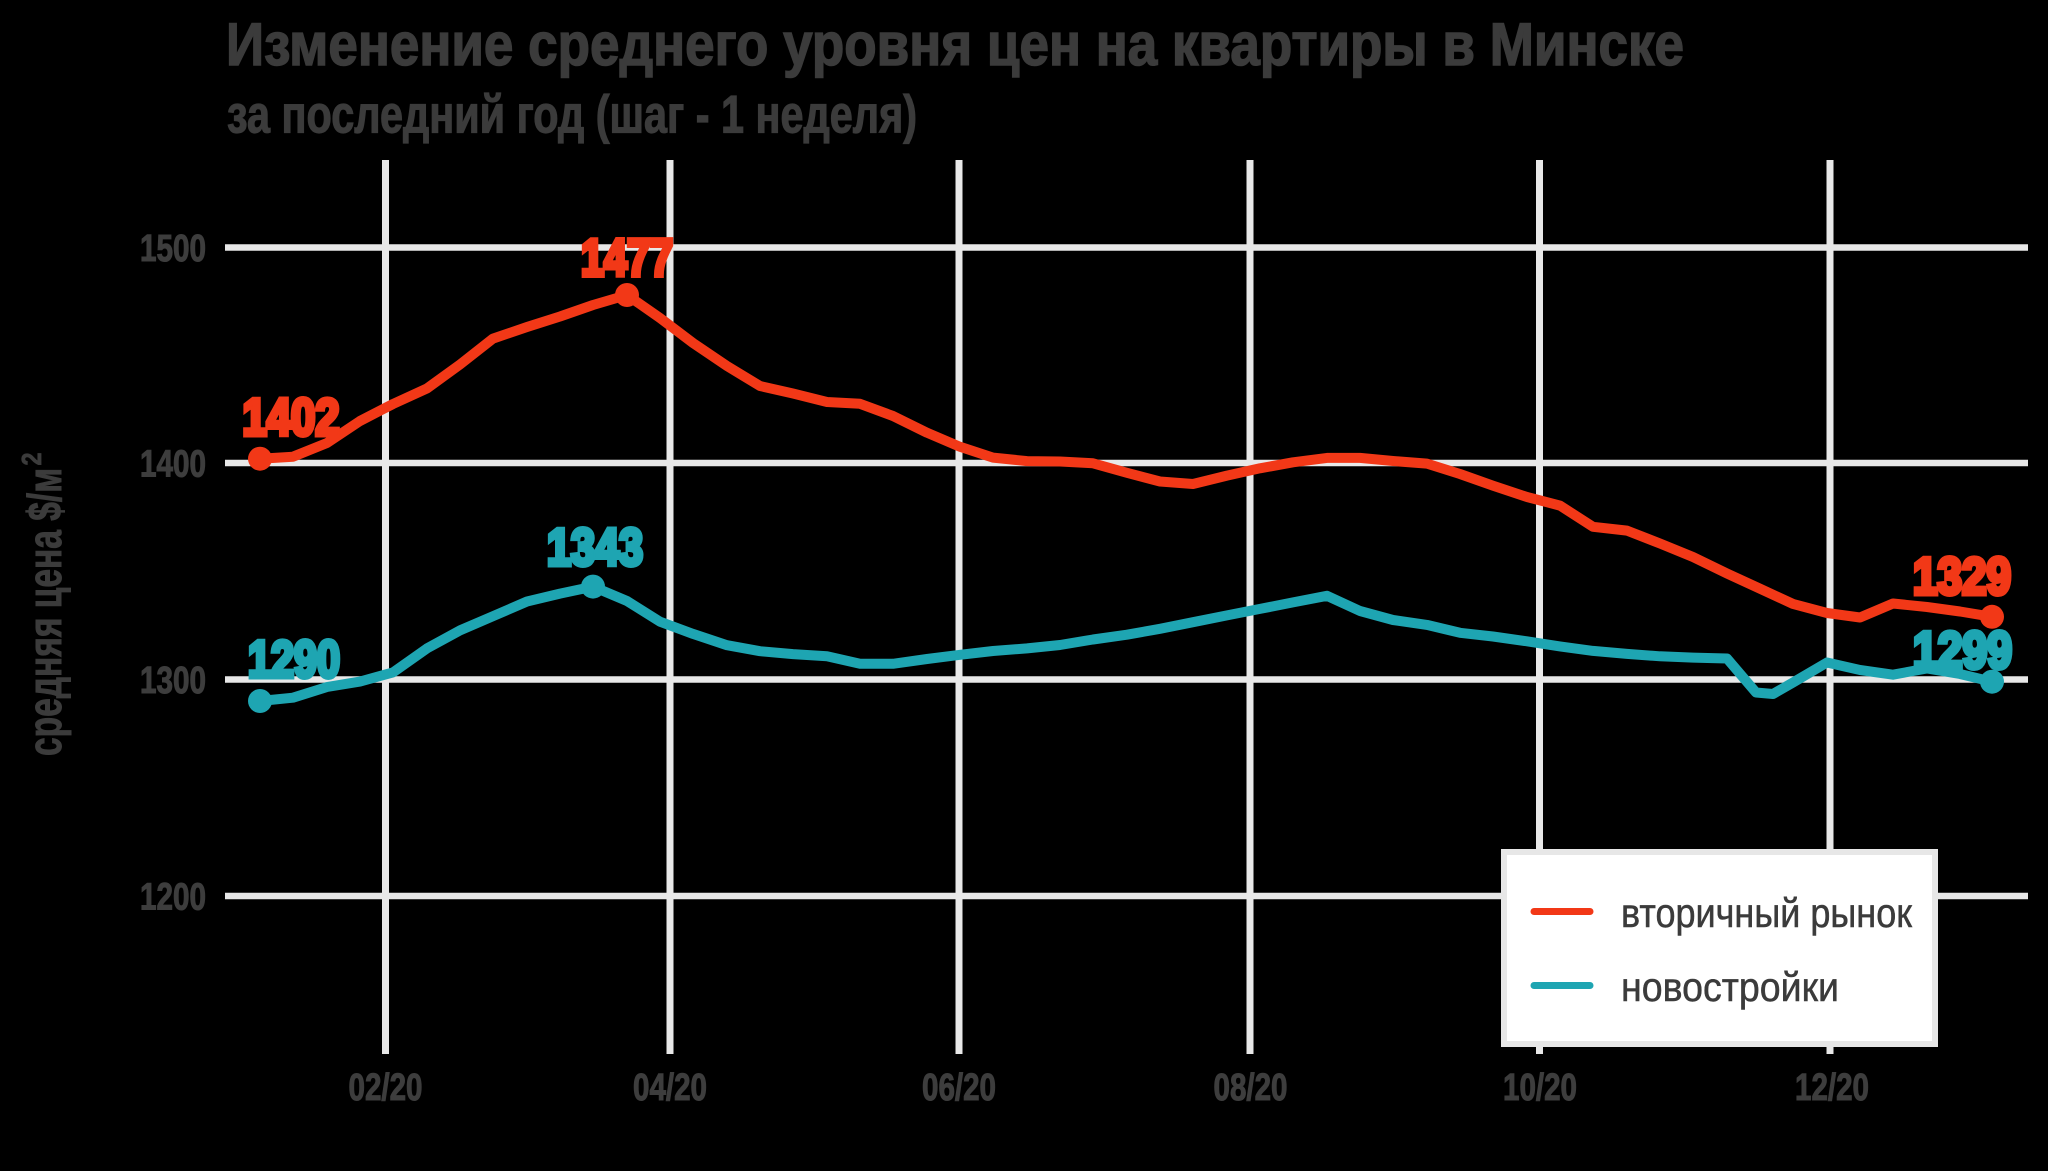 The image size is (2048, 1171). What do you see at coordinates (670, 1088) in the screenshot?
I see `svg-text: 04/20` at bounding box center [670, 1088].